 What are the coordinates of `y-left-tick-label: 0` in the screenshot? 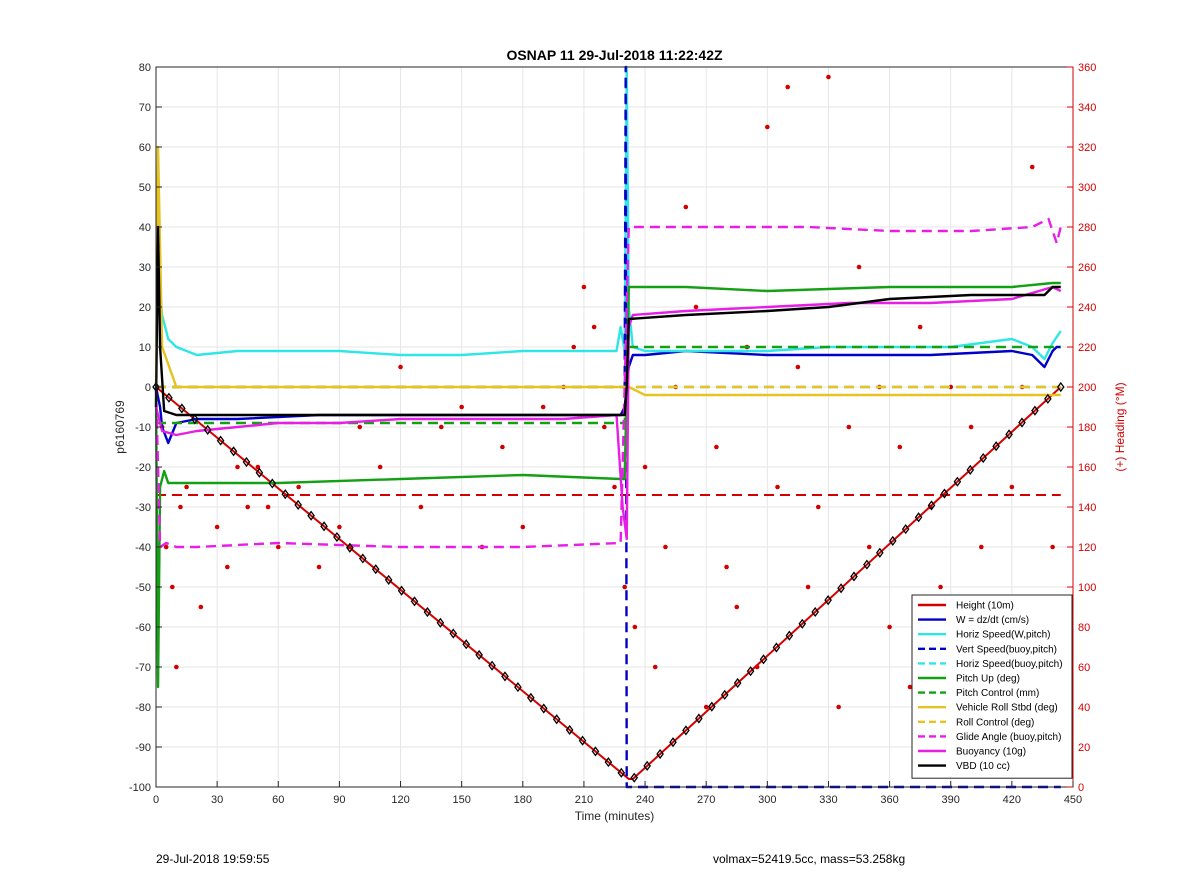 It's located at (148, 388).